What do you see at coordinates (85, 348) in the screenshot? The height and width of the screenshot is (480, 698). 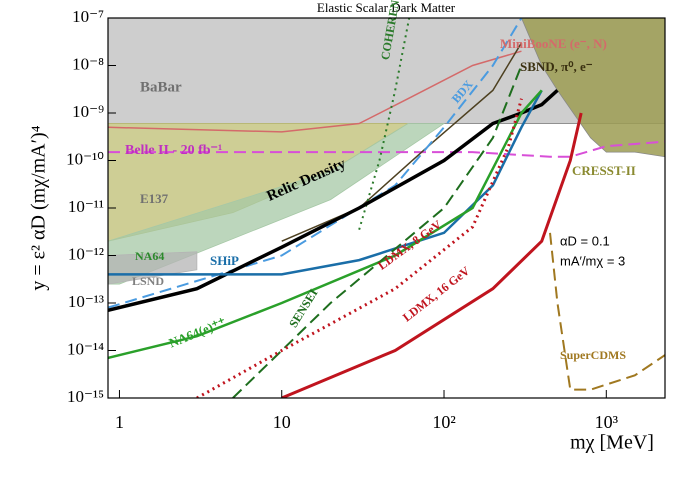 I see `y-tick-label: 10⁻¹⁴` at bounding box center [85, 348].